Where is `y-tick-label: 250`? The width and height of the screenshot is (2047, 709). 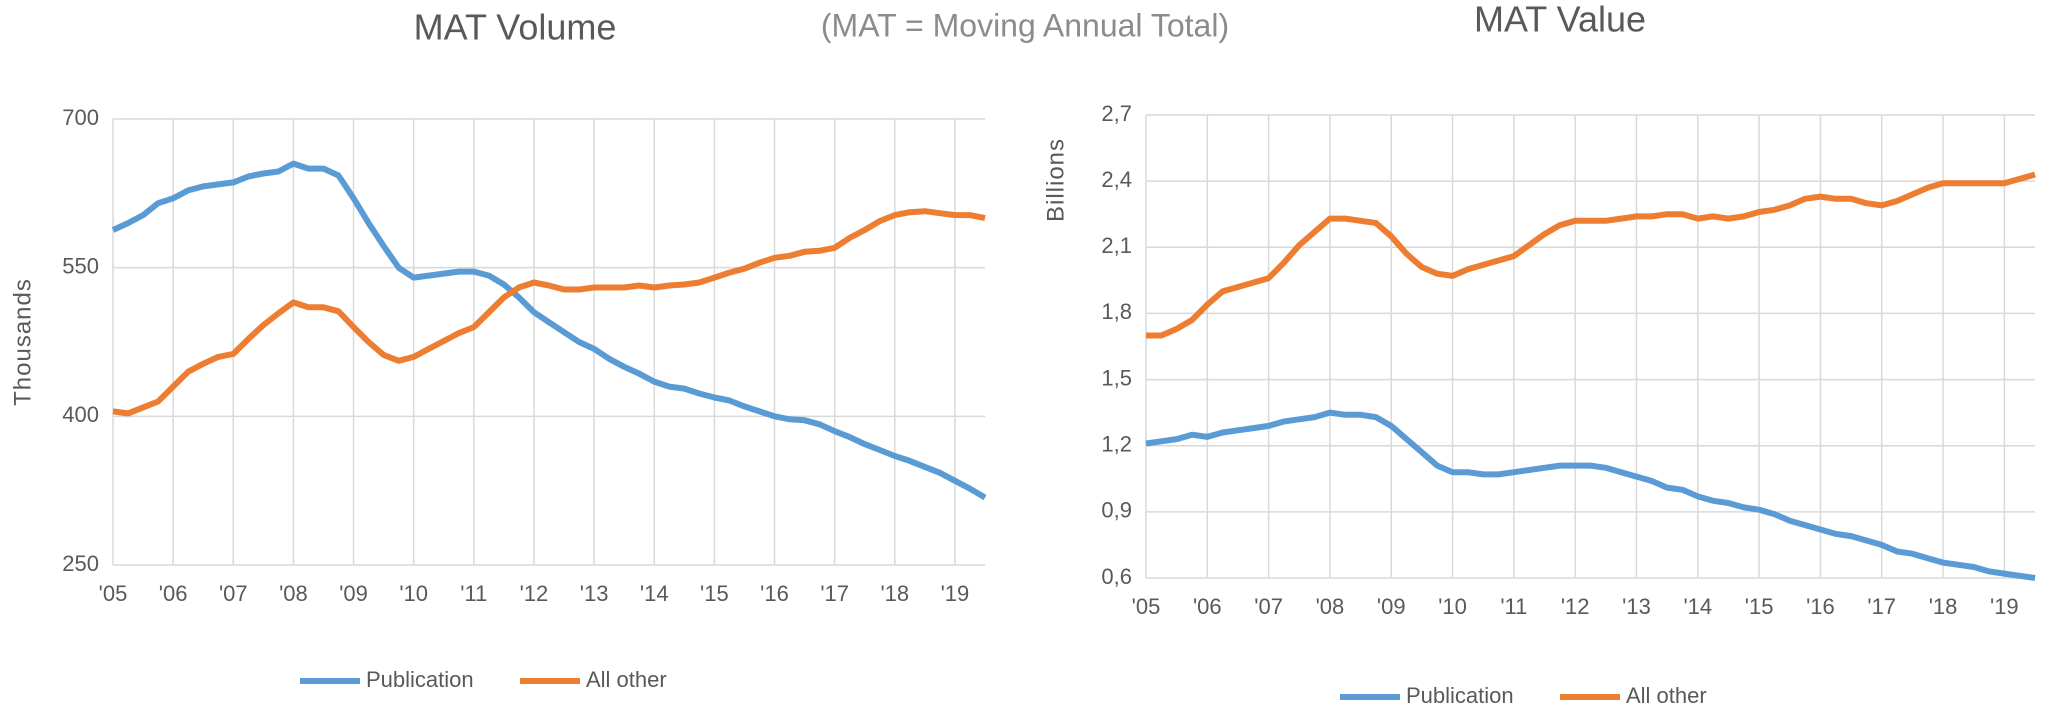
y-tick-label: 250 is located at coordinates (80, 563).